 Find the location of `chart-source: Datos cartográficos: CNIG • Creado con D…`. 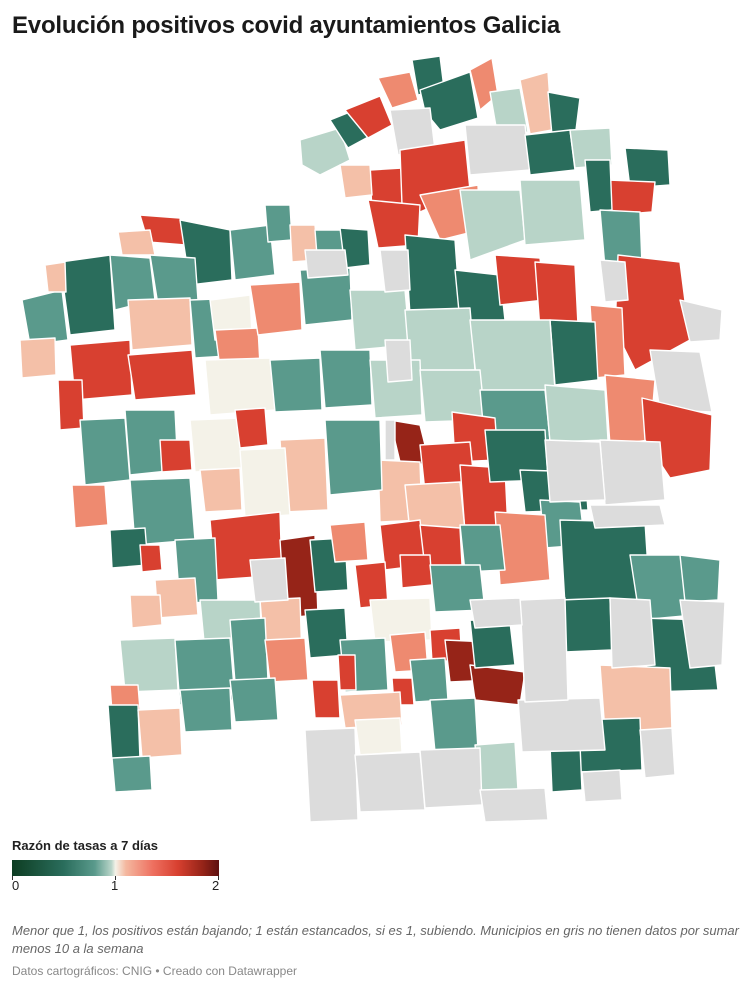

chart-source: Datos cartográficos: CNIG • Creado con D… is located at coordinates (154, 971).